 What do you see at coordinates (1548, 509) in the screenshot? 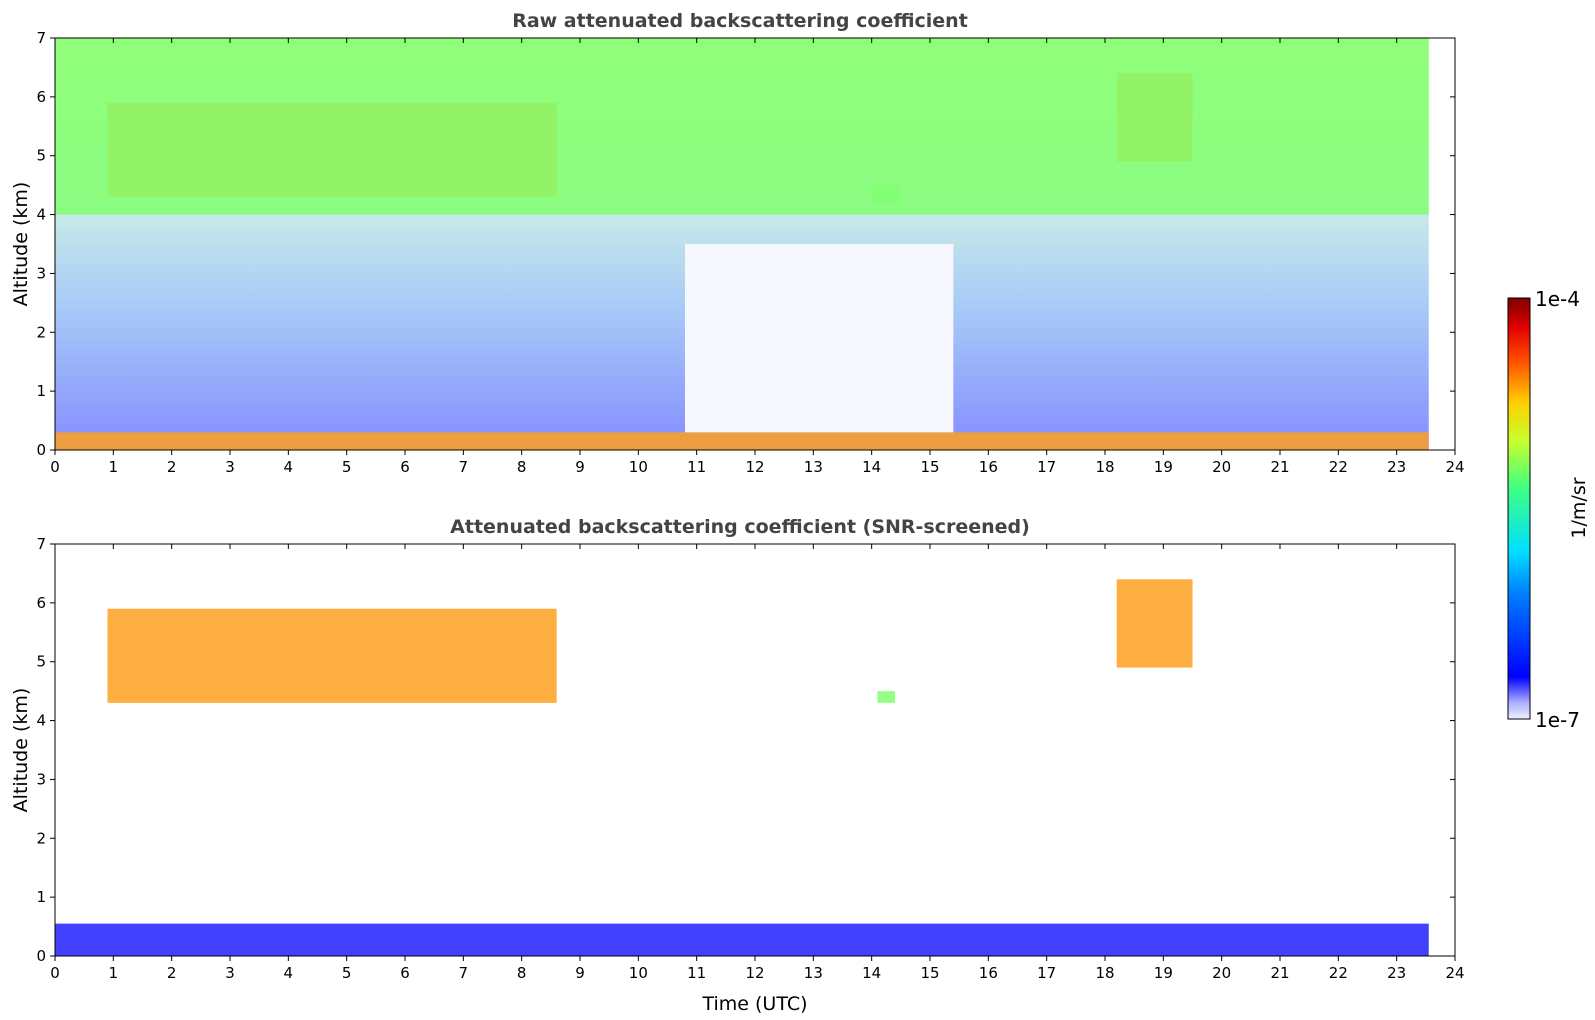
I see `colorbar: 1e-4 1e-7 1/m/sr` at bounding box center [1548, 509].